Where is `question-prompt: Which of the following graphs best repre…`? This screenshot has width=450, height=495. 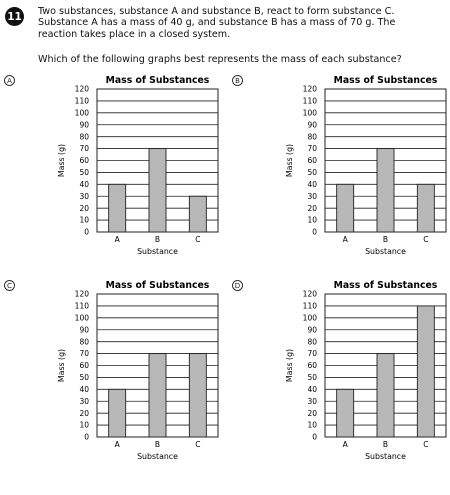 question-prompt: Which of the following graphs best repre… is located at coordinates (220, 59).